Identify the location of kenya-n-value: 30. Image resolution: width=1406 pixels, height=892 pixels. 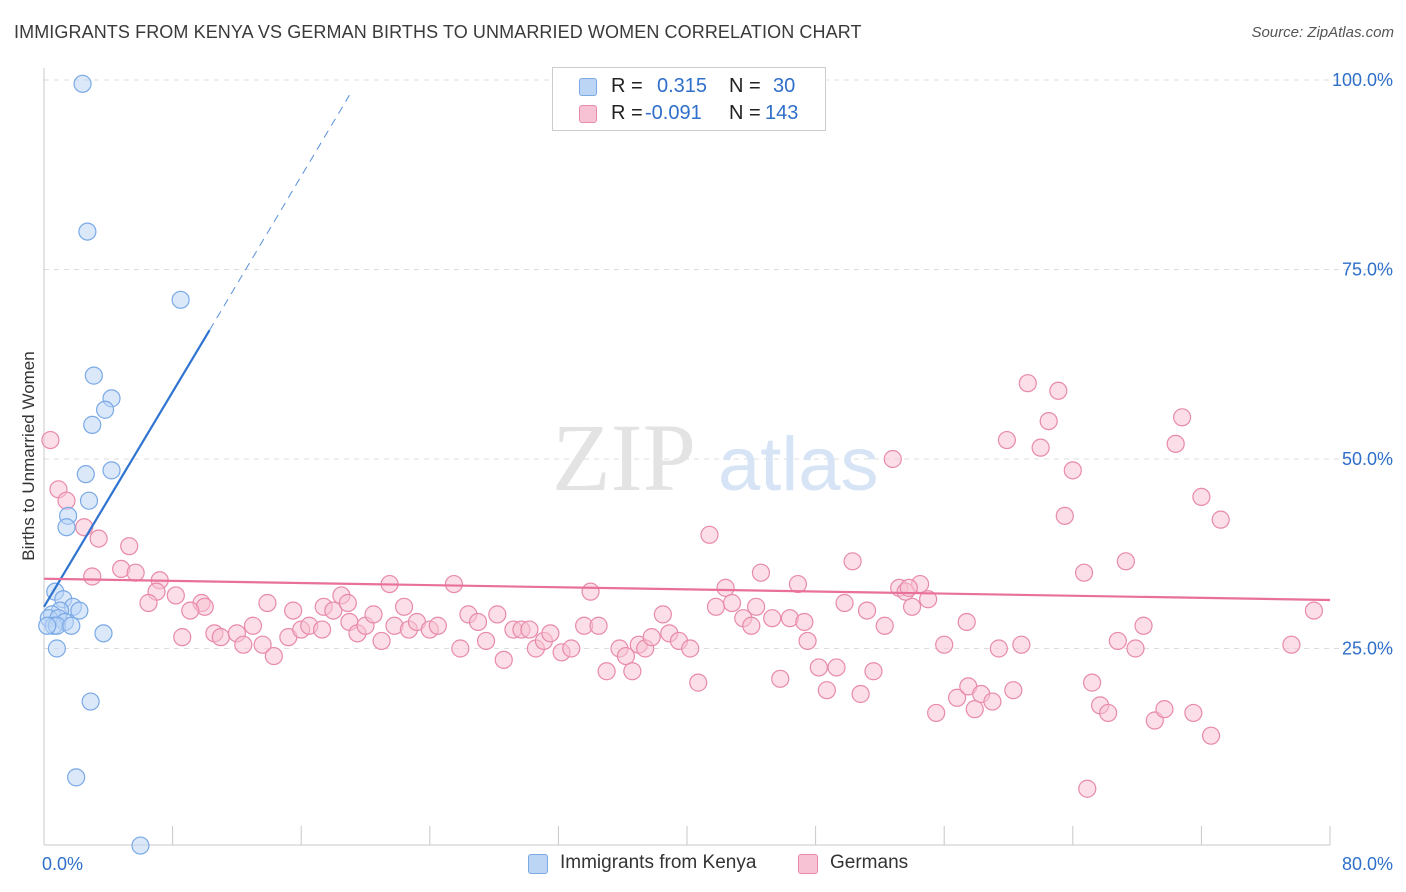
(784, 86).